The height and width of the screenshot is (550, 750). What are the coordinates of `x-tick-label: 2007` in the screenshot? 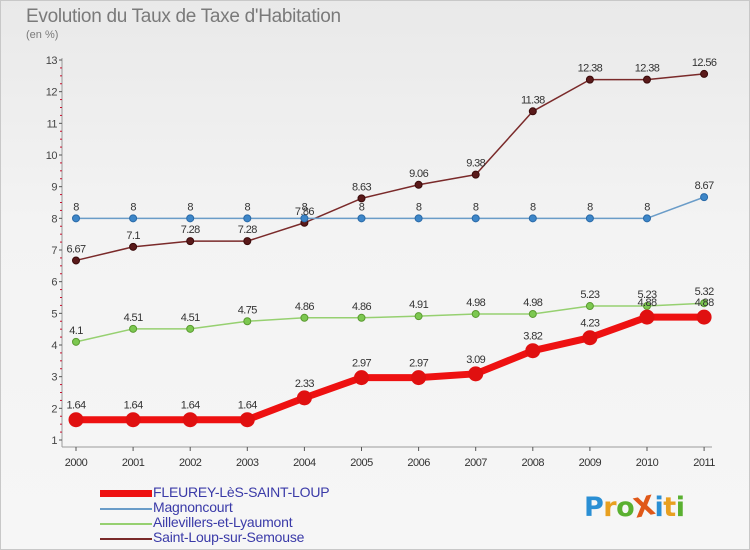 It's located at (475, 463).